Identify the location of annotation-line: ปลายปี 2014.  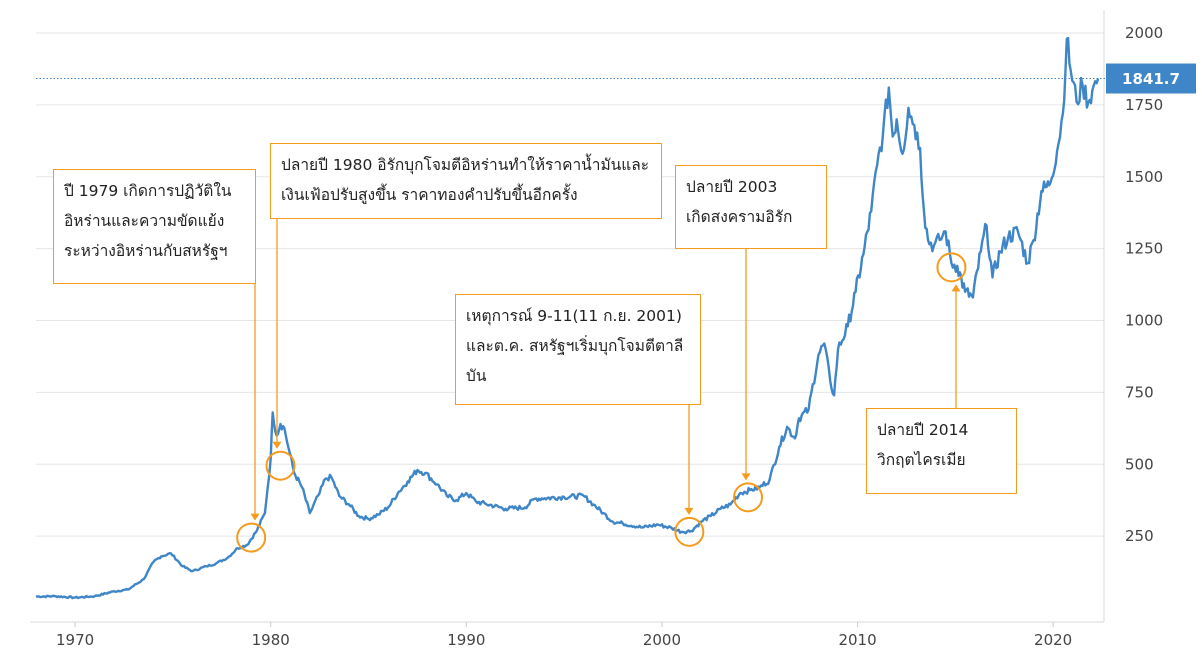
(923, 430).